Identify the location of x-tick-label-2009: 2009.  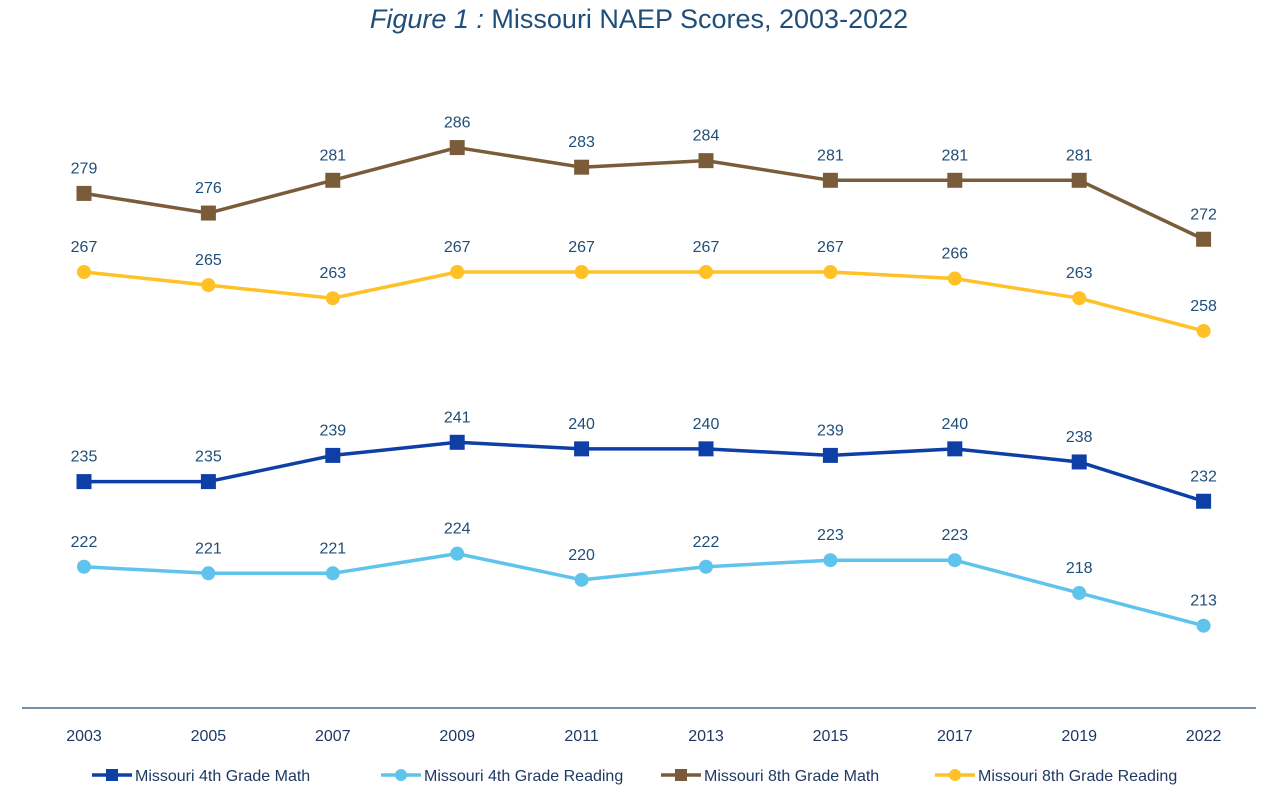
(457, 736).